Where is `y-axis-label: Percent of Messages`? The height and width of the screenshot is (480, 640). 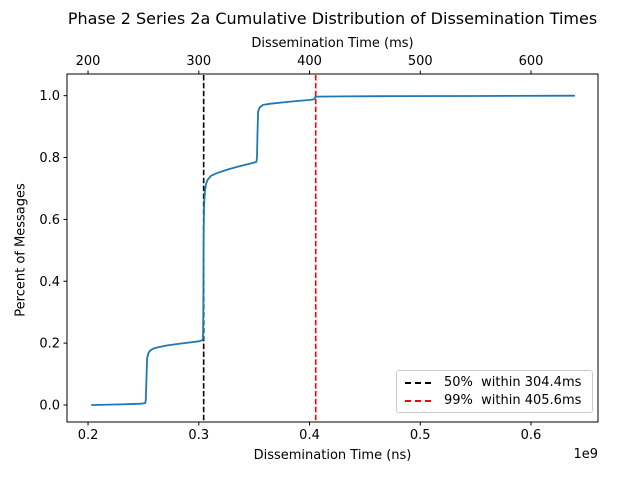 y-axis-label: Percent of Messages is located at coordinates (21, 250).